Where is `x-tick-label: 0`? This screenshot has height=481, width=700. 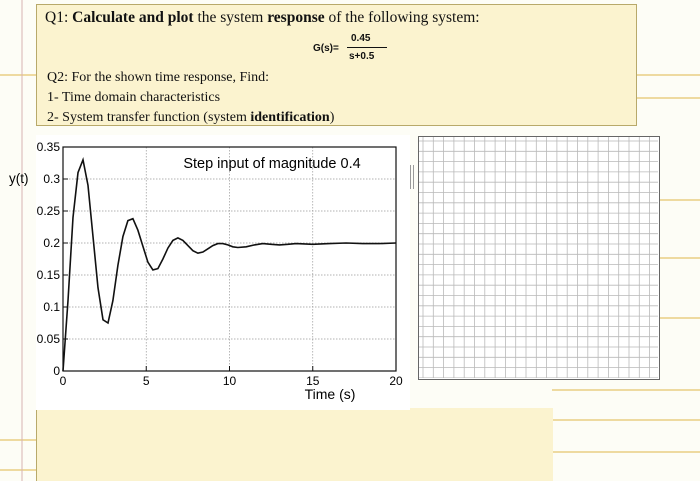 x-tick-label: 0 is located at coordinates (63, 381).